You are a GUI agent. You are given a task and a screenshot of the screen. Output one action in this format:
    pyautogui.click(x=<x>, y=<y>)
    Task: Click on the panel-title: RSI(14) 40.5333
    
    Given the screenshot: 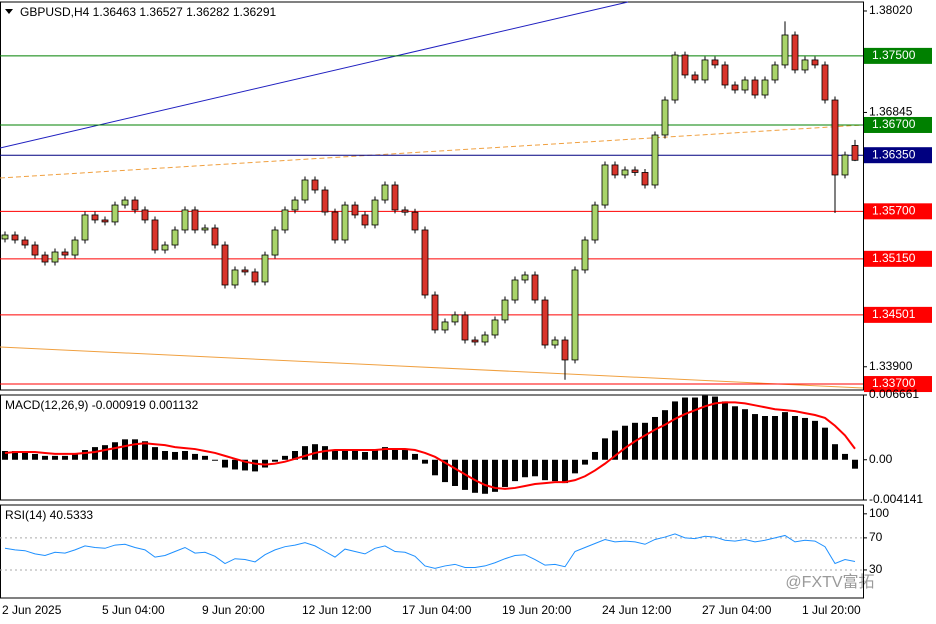 What is the action you would take?
    pyautogui.click(x=49, y=515)
    